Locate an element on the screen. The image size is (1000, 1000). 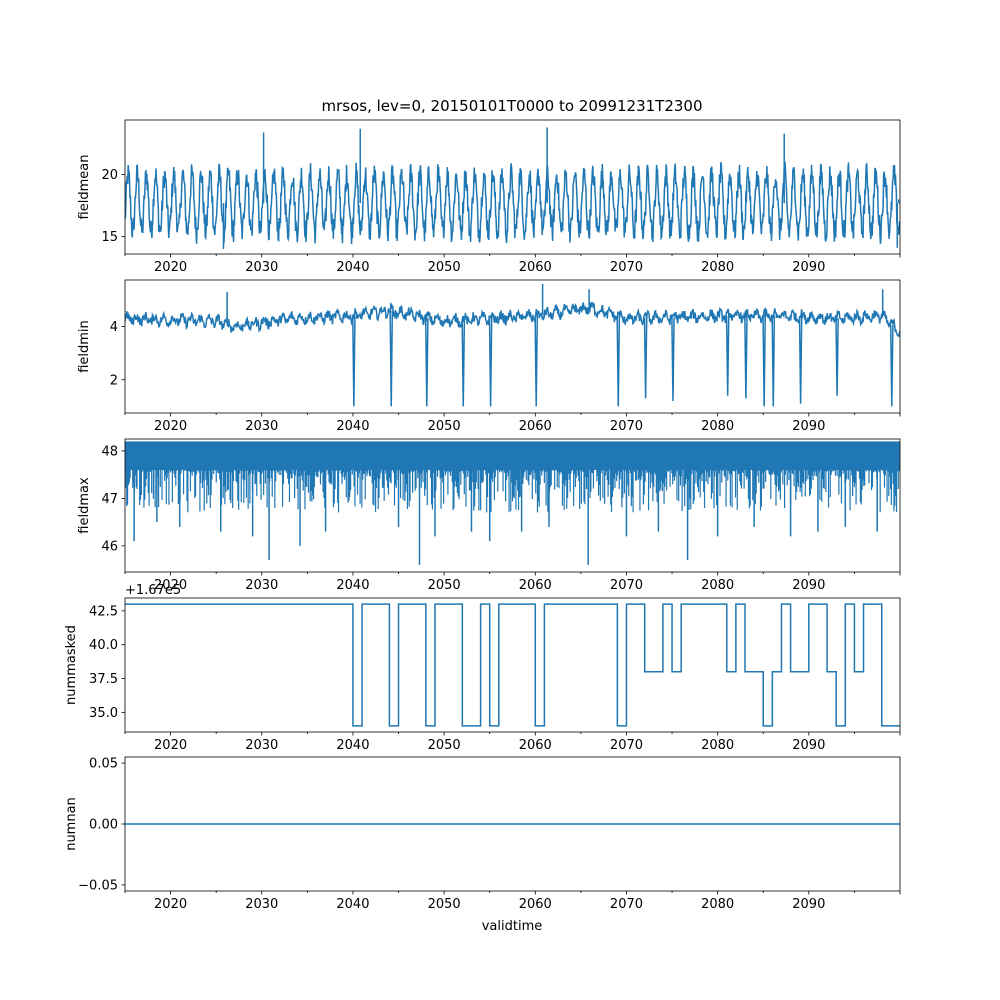
x-axis-label: validtime is located at coordinates (512, 926).